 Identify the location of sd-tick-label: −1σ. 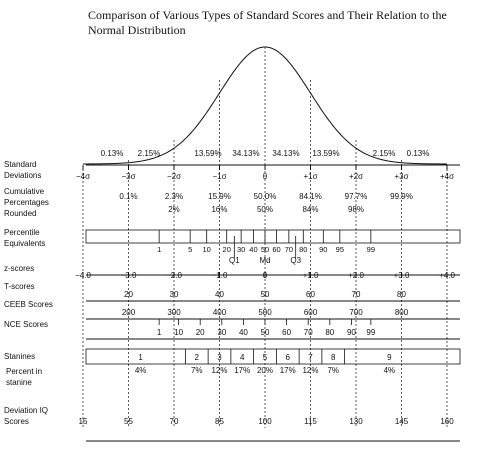
(219, 176).